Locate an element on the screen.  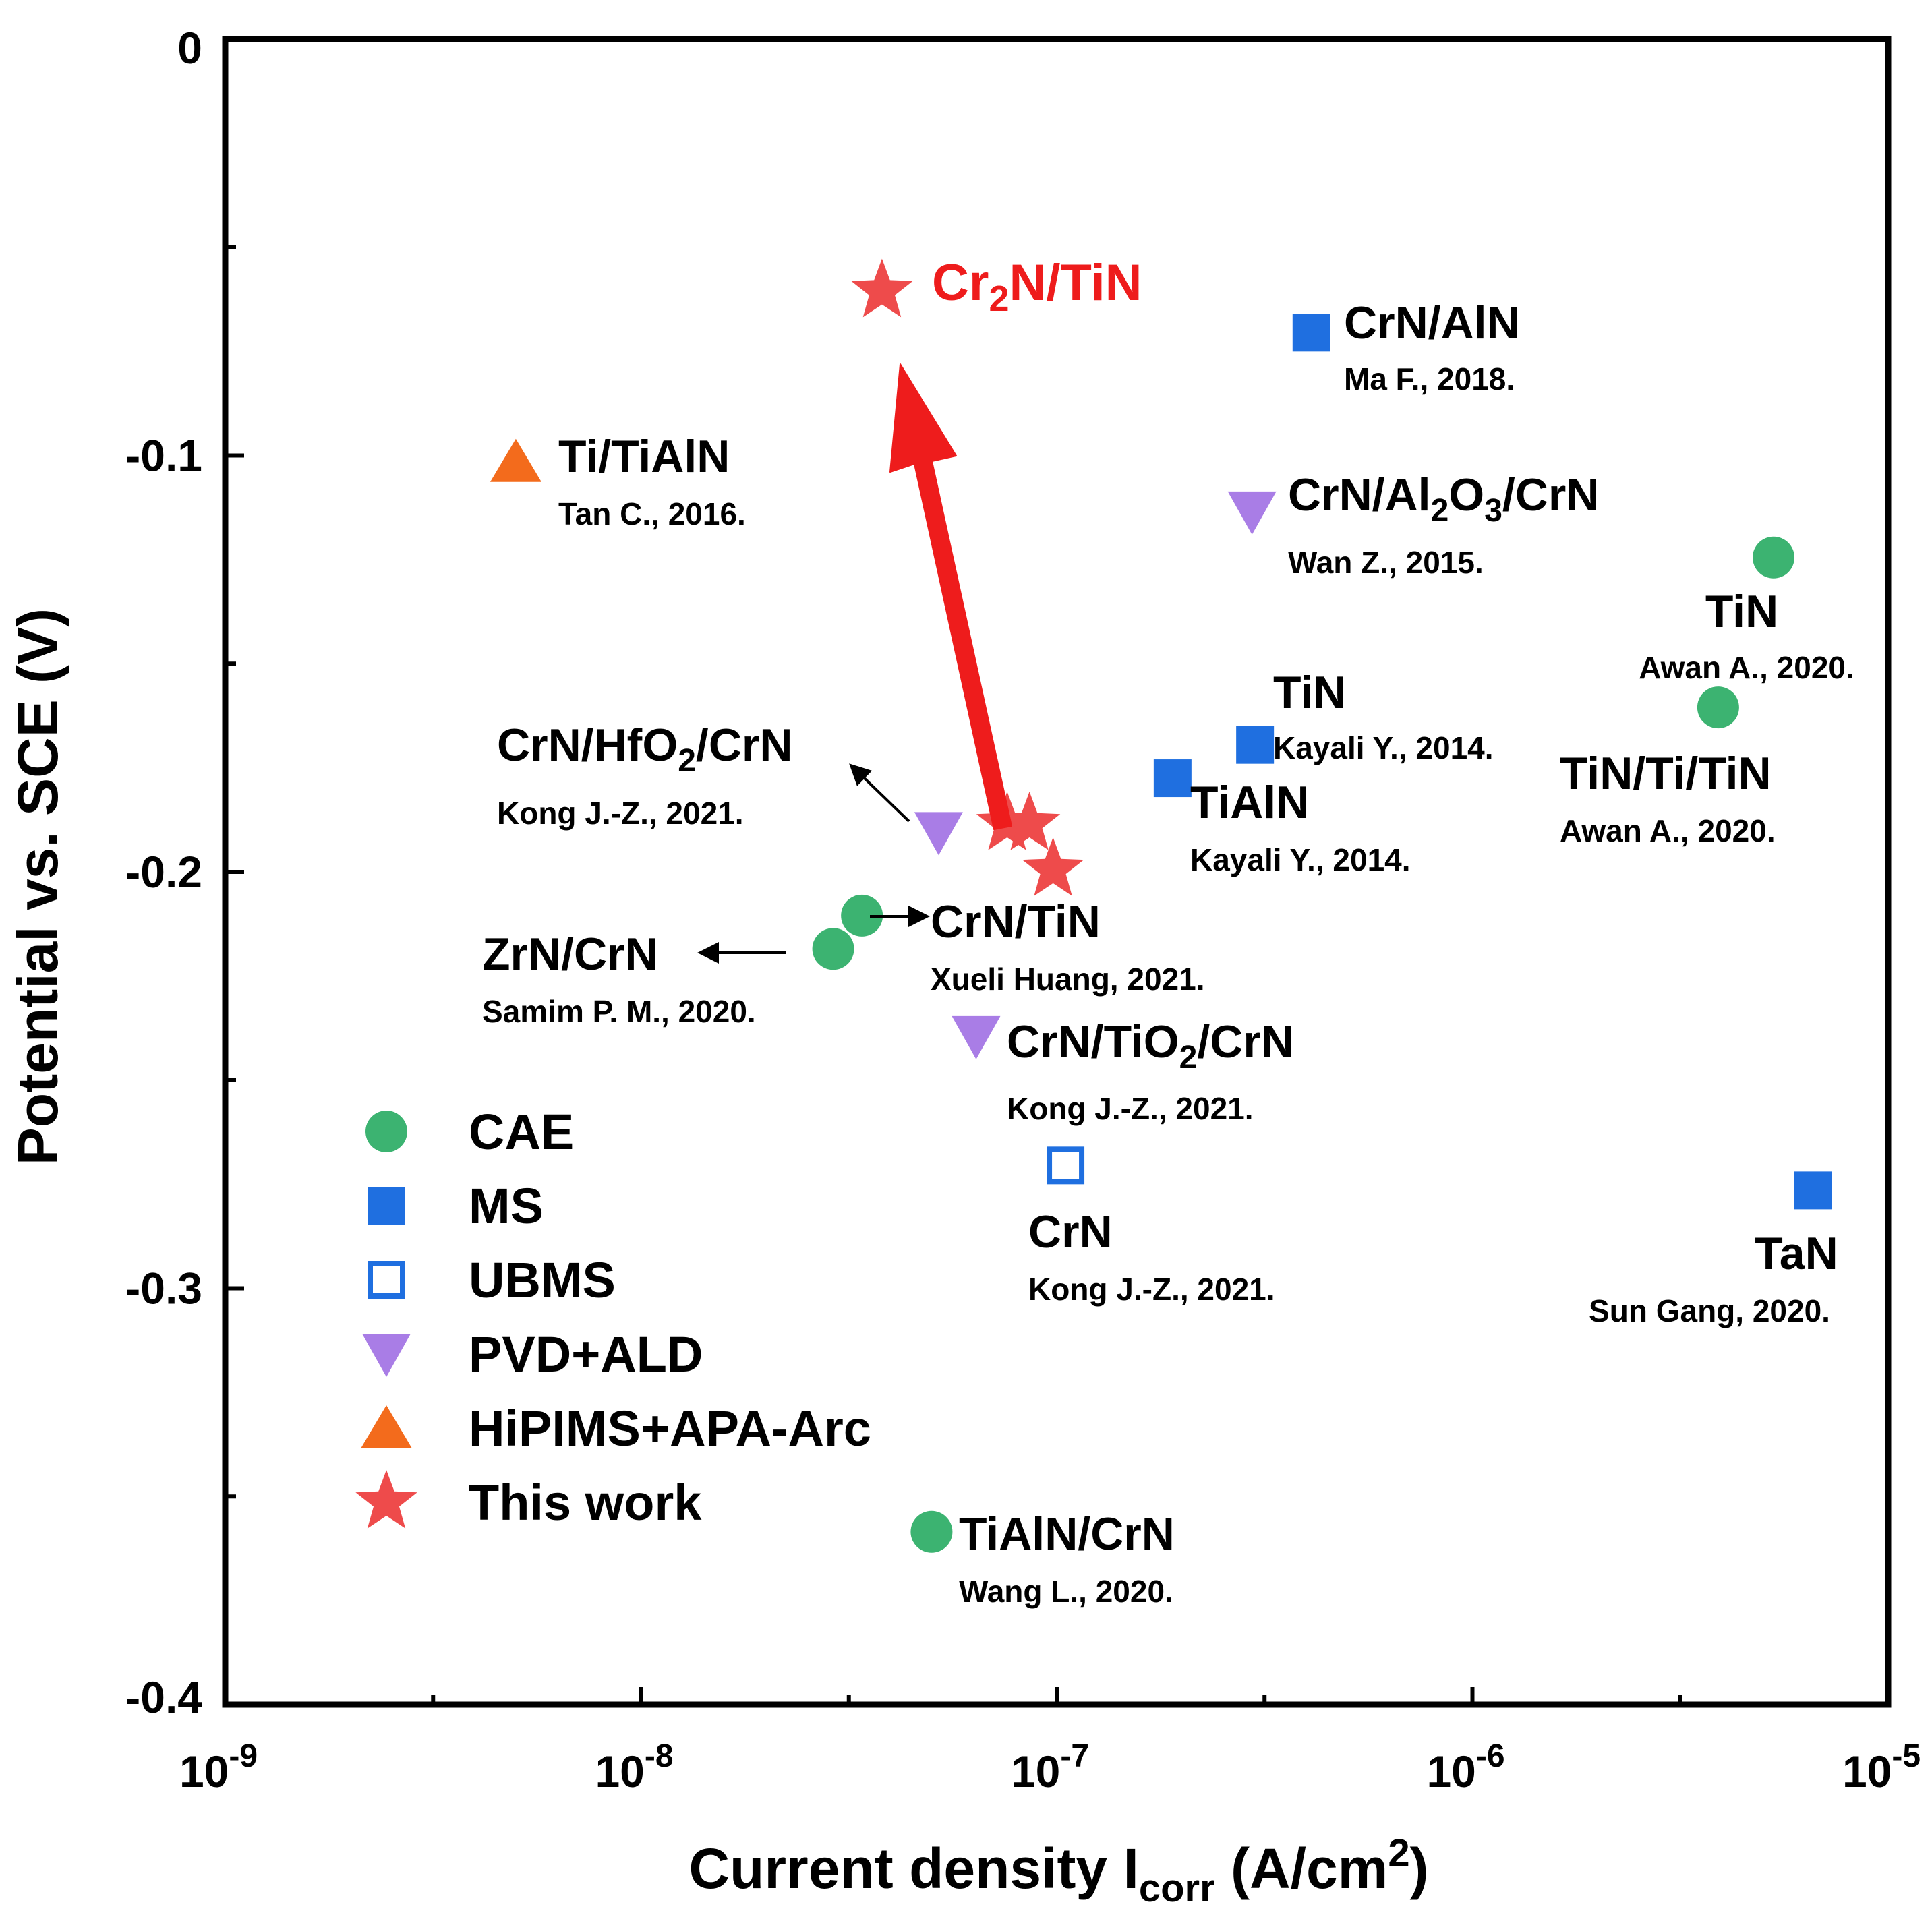
data-point-hipims-apa-arc is located at coordinates (515, 460).